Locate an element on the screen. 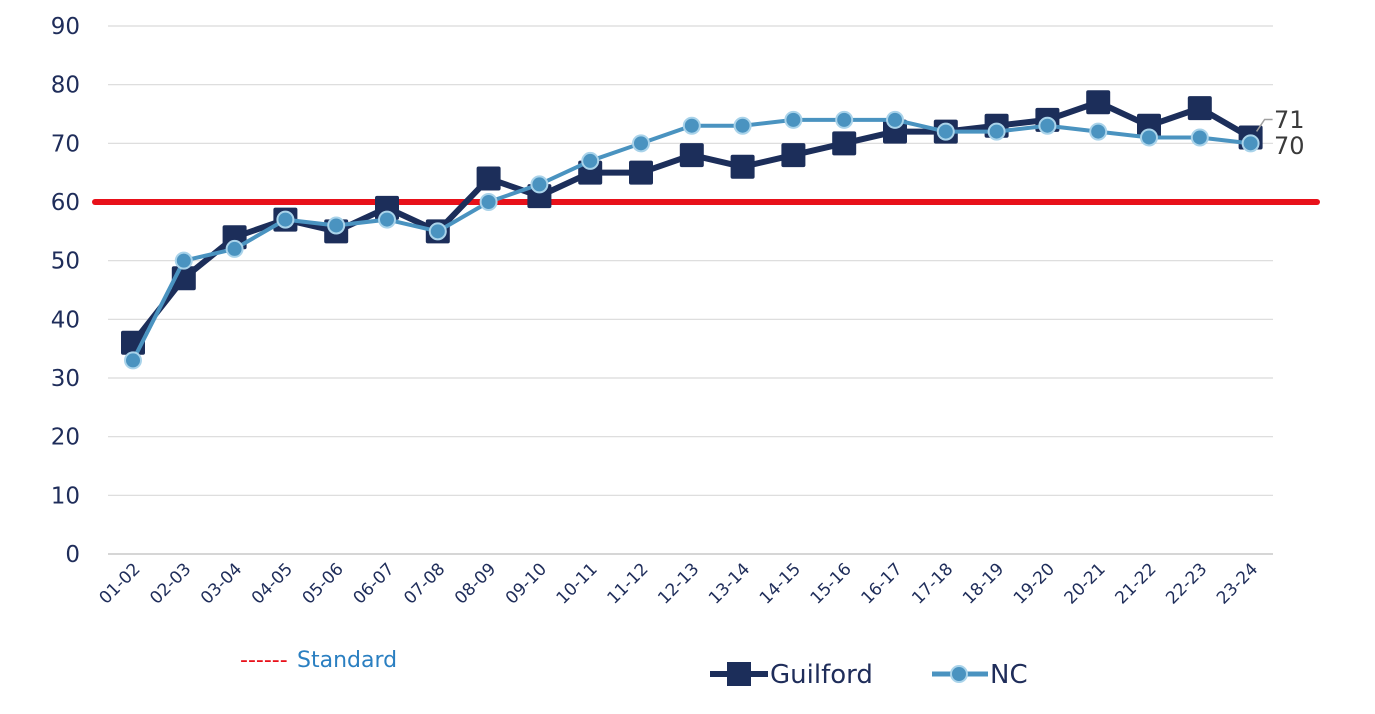  x-tick-label: 13-14 is located at coordinates (729, 583).